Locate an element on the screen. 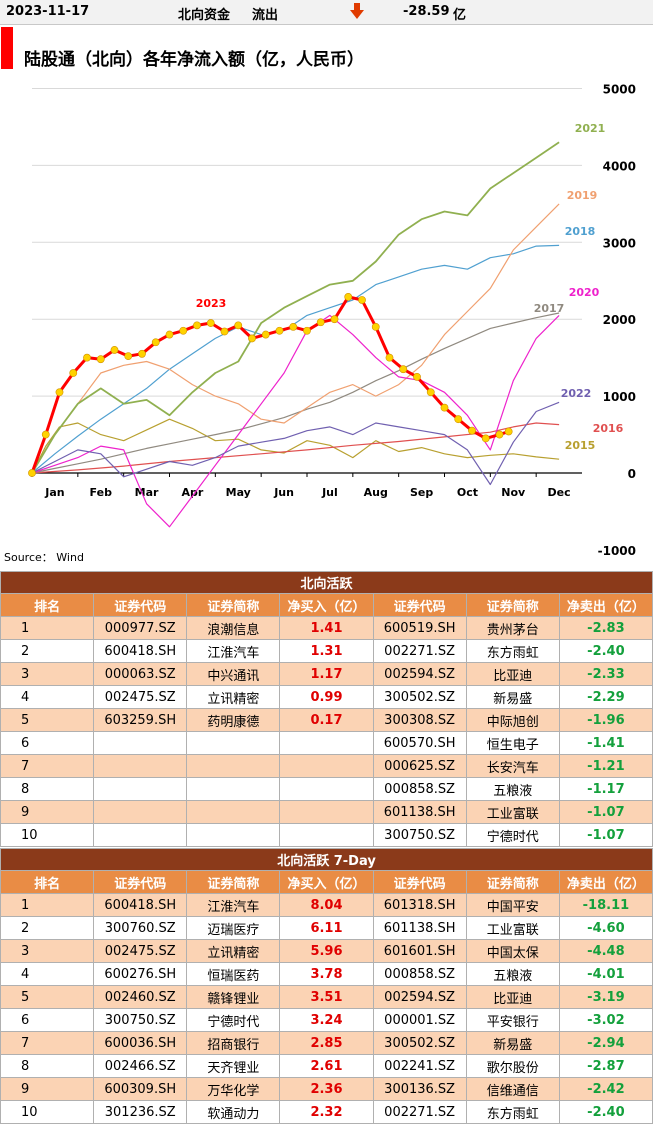  table-row: 7 000625.SZ 长安汽车 -1.21 is located at coordinates (326, 766).